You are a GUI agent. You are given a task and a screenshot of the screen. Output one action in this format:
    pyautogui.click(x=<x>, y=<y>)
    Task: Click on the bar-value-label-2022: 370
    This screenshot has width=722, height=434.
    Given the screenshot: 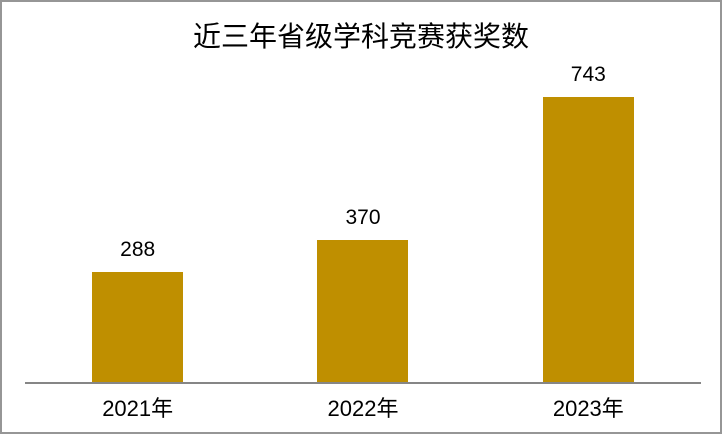 What is the action you would take?
    pyautogui.click(x=363, y=217)
    